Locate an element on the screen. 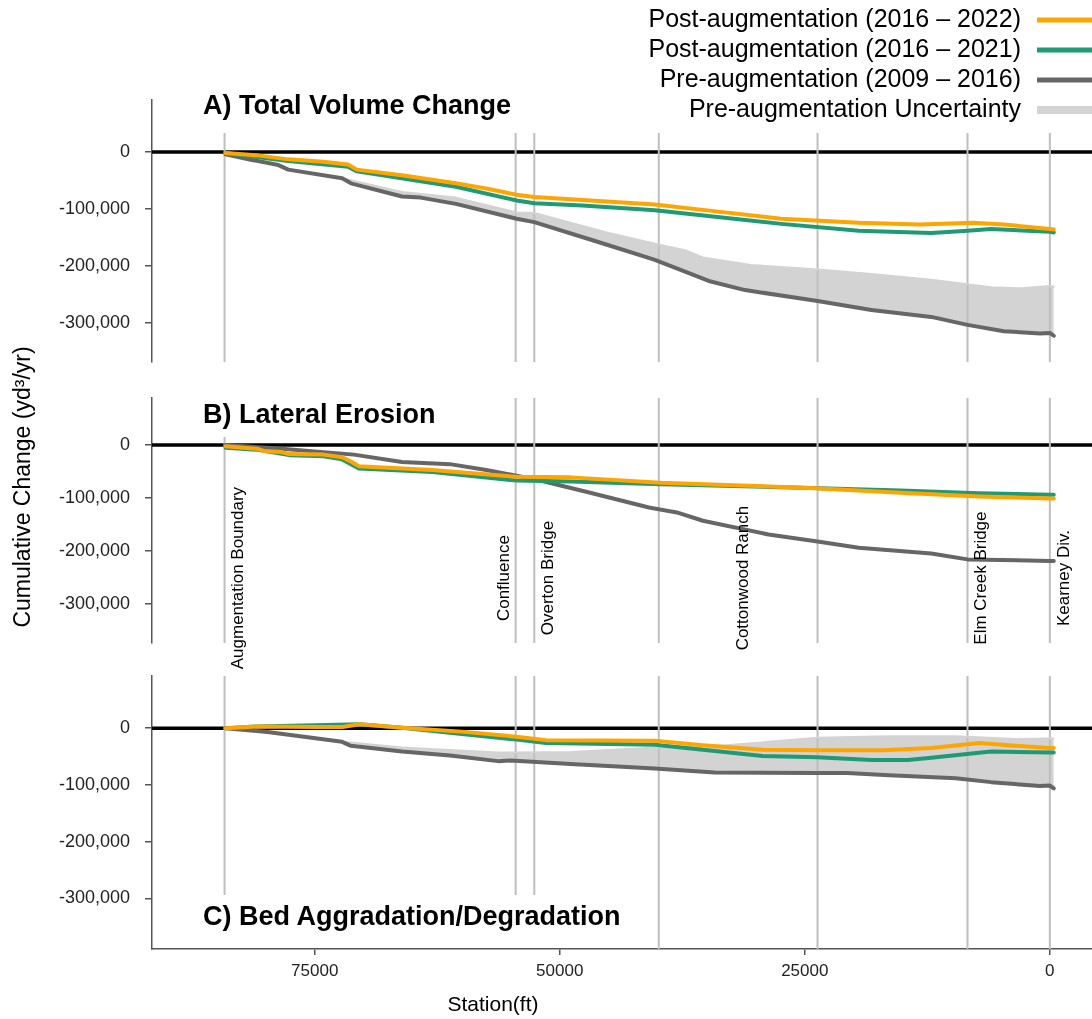 Image resolution: width=1092 pixels, height=1019 pixels. chart-title: B) Lateral Erosion is located at coordinates (319, 414).